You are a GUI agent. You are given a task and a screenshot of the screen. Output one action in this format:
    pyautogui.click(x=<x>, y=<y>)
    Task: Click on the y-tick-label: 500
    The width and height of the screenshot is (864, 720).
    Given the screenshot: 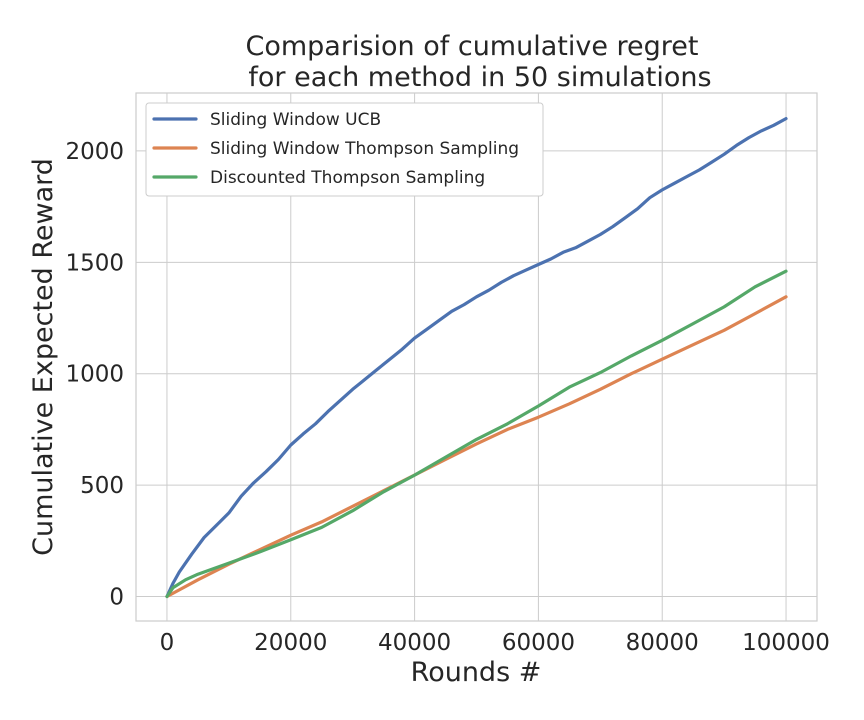 What is the action you would take?
    pyautogui.click(x=102, y=486)
    